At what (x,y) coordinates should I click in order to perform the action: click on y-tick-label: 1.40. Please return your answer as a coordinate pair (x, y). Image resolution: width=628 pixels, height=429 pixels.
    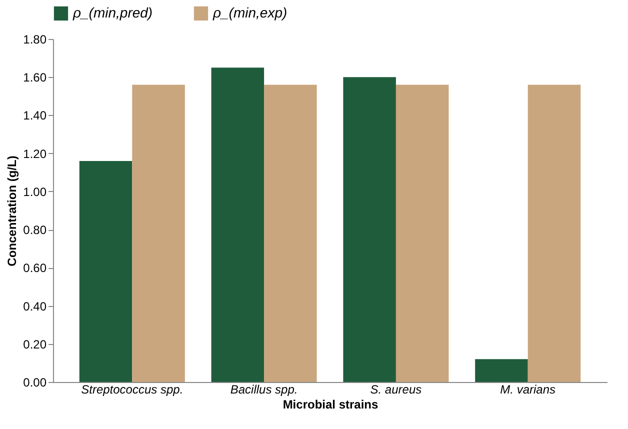
    Looking at the image, I should click on (35, 115).